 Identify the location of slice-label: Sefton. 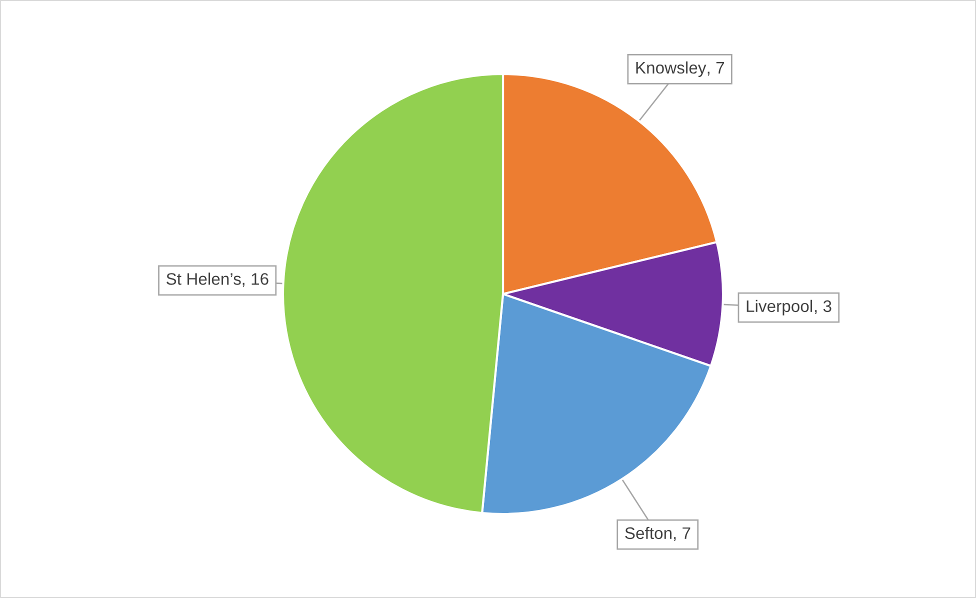
(648, 533).